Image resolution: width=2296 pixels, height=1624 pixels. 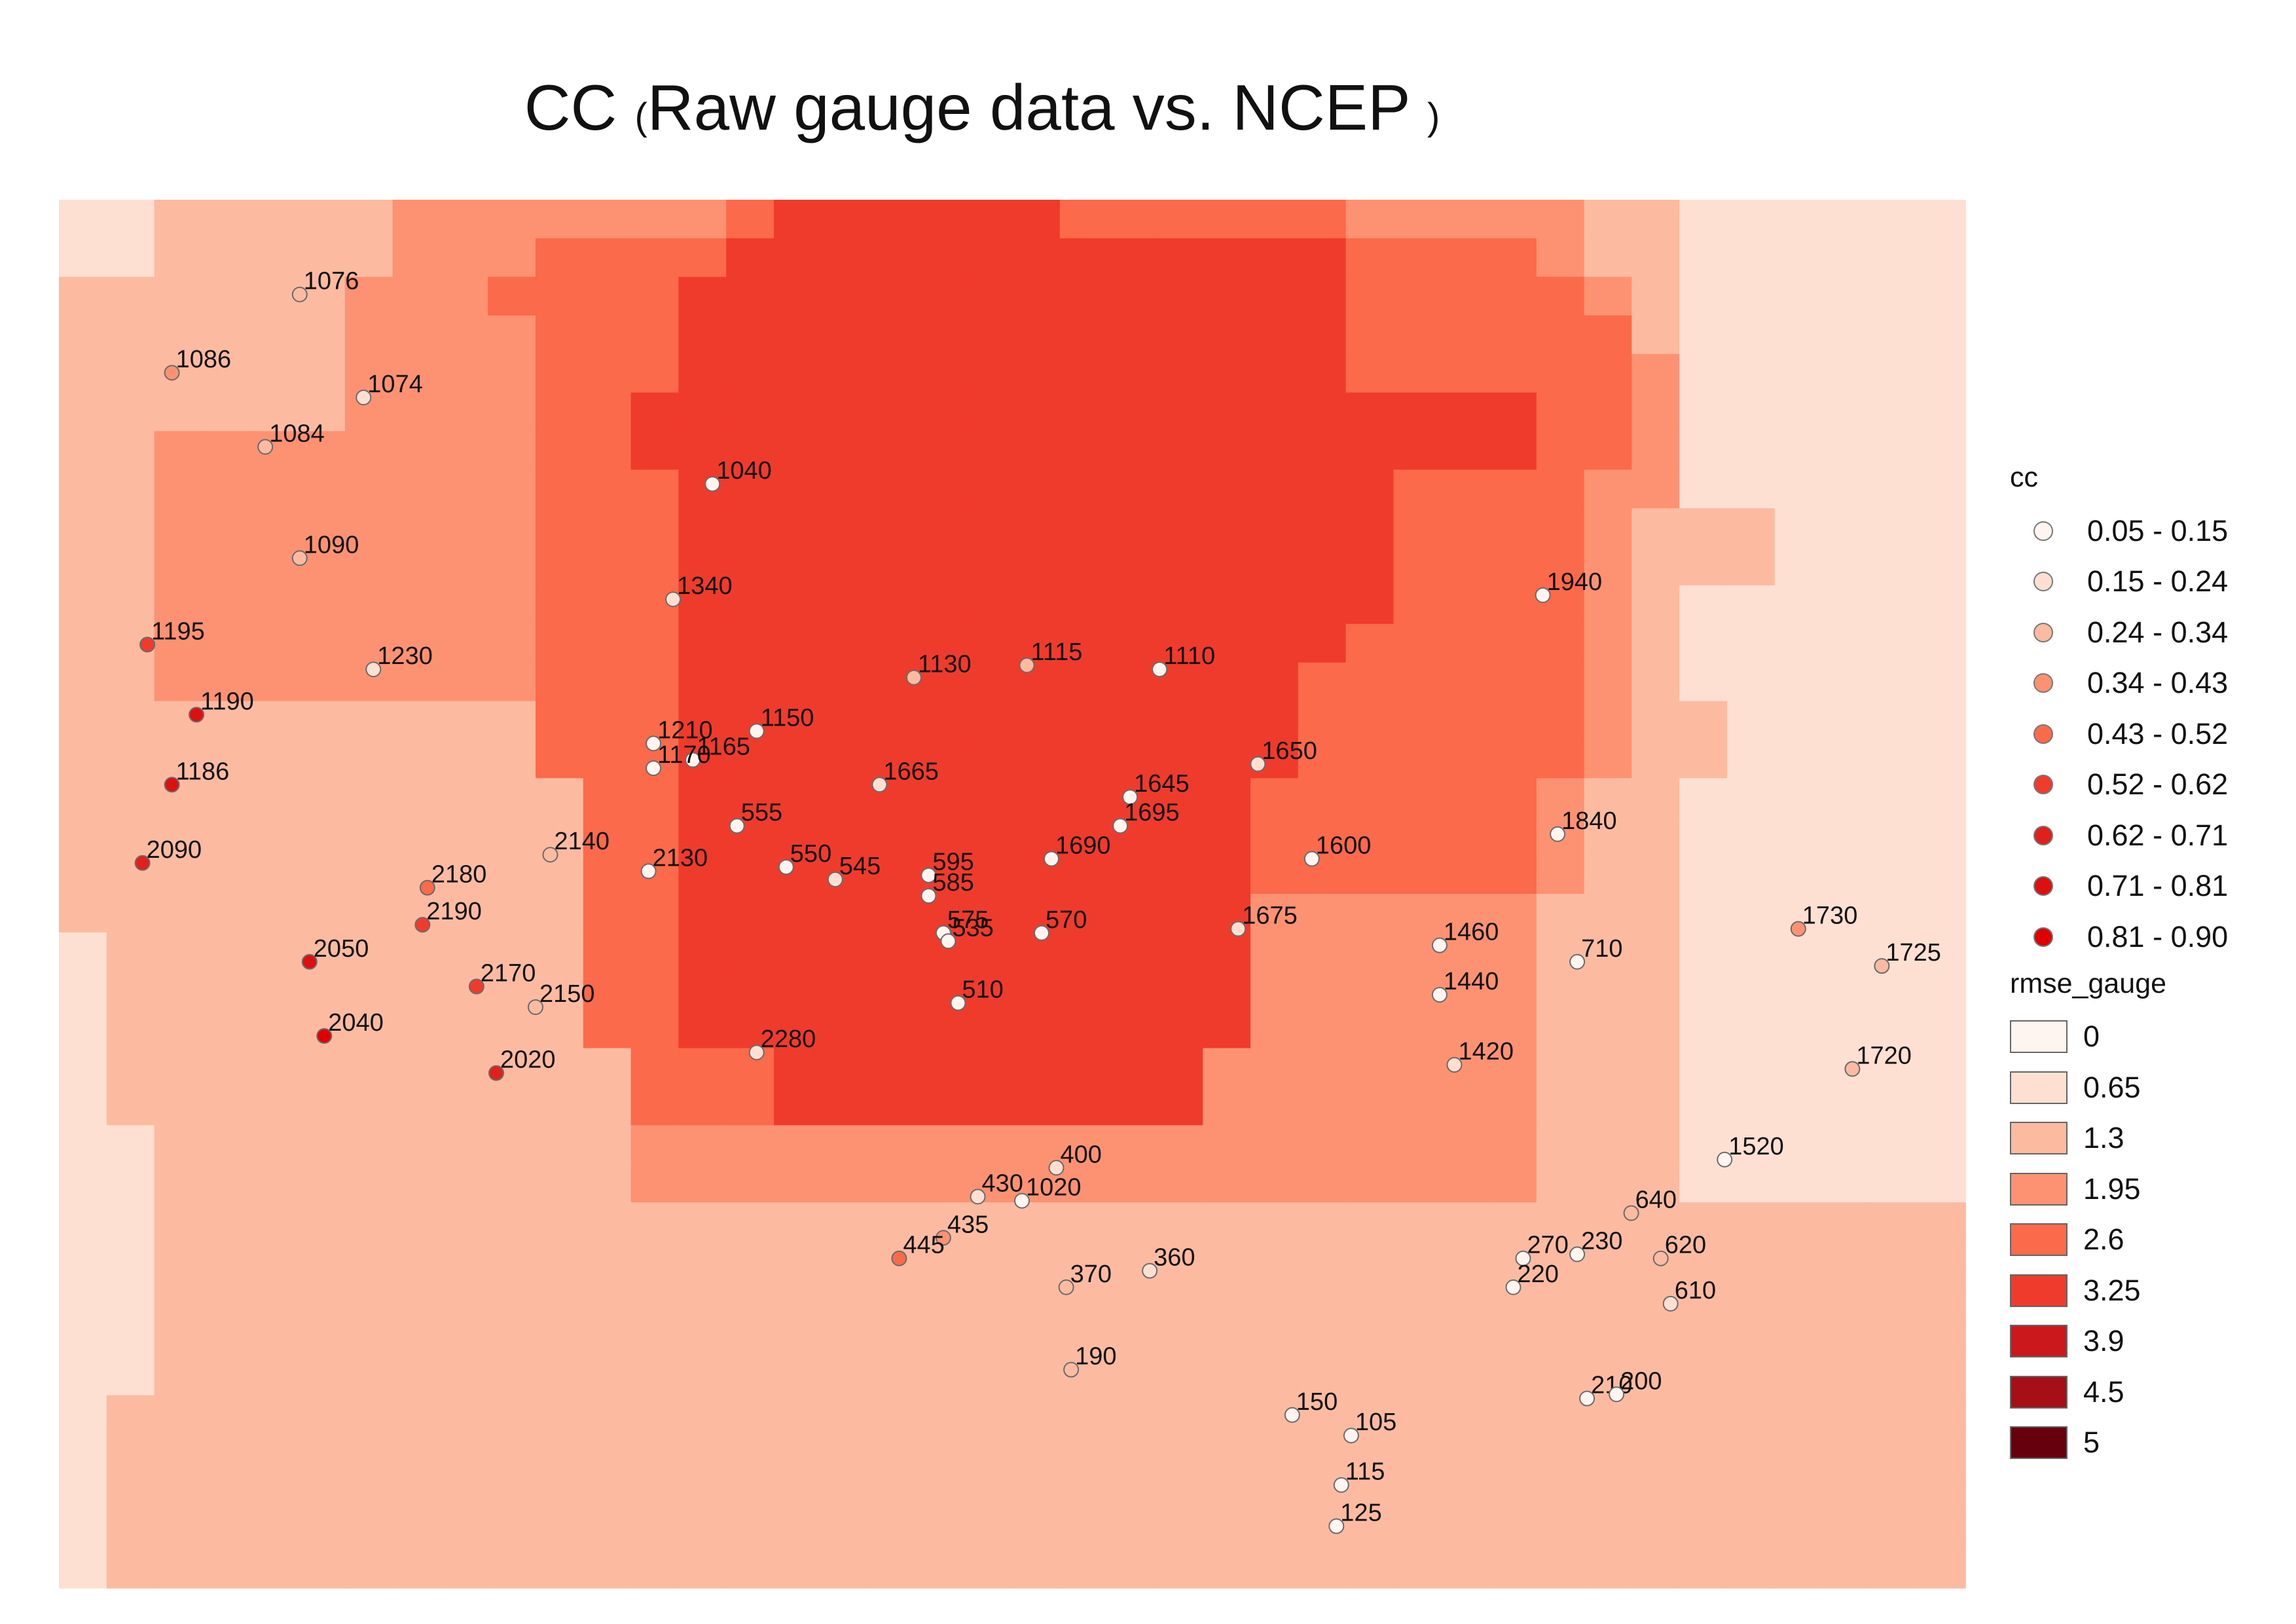 What do you see at coordinates (678, 759) in the screenshot?
I see `station-marker: 1170` at bounding box center [678, 759].